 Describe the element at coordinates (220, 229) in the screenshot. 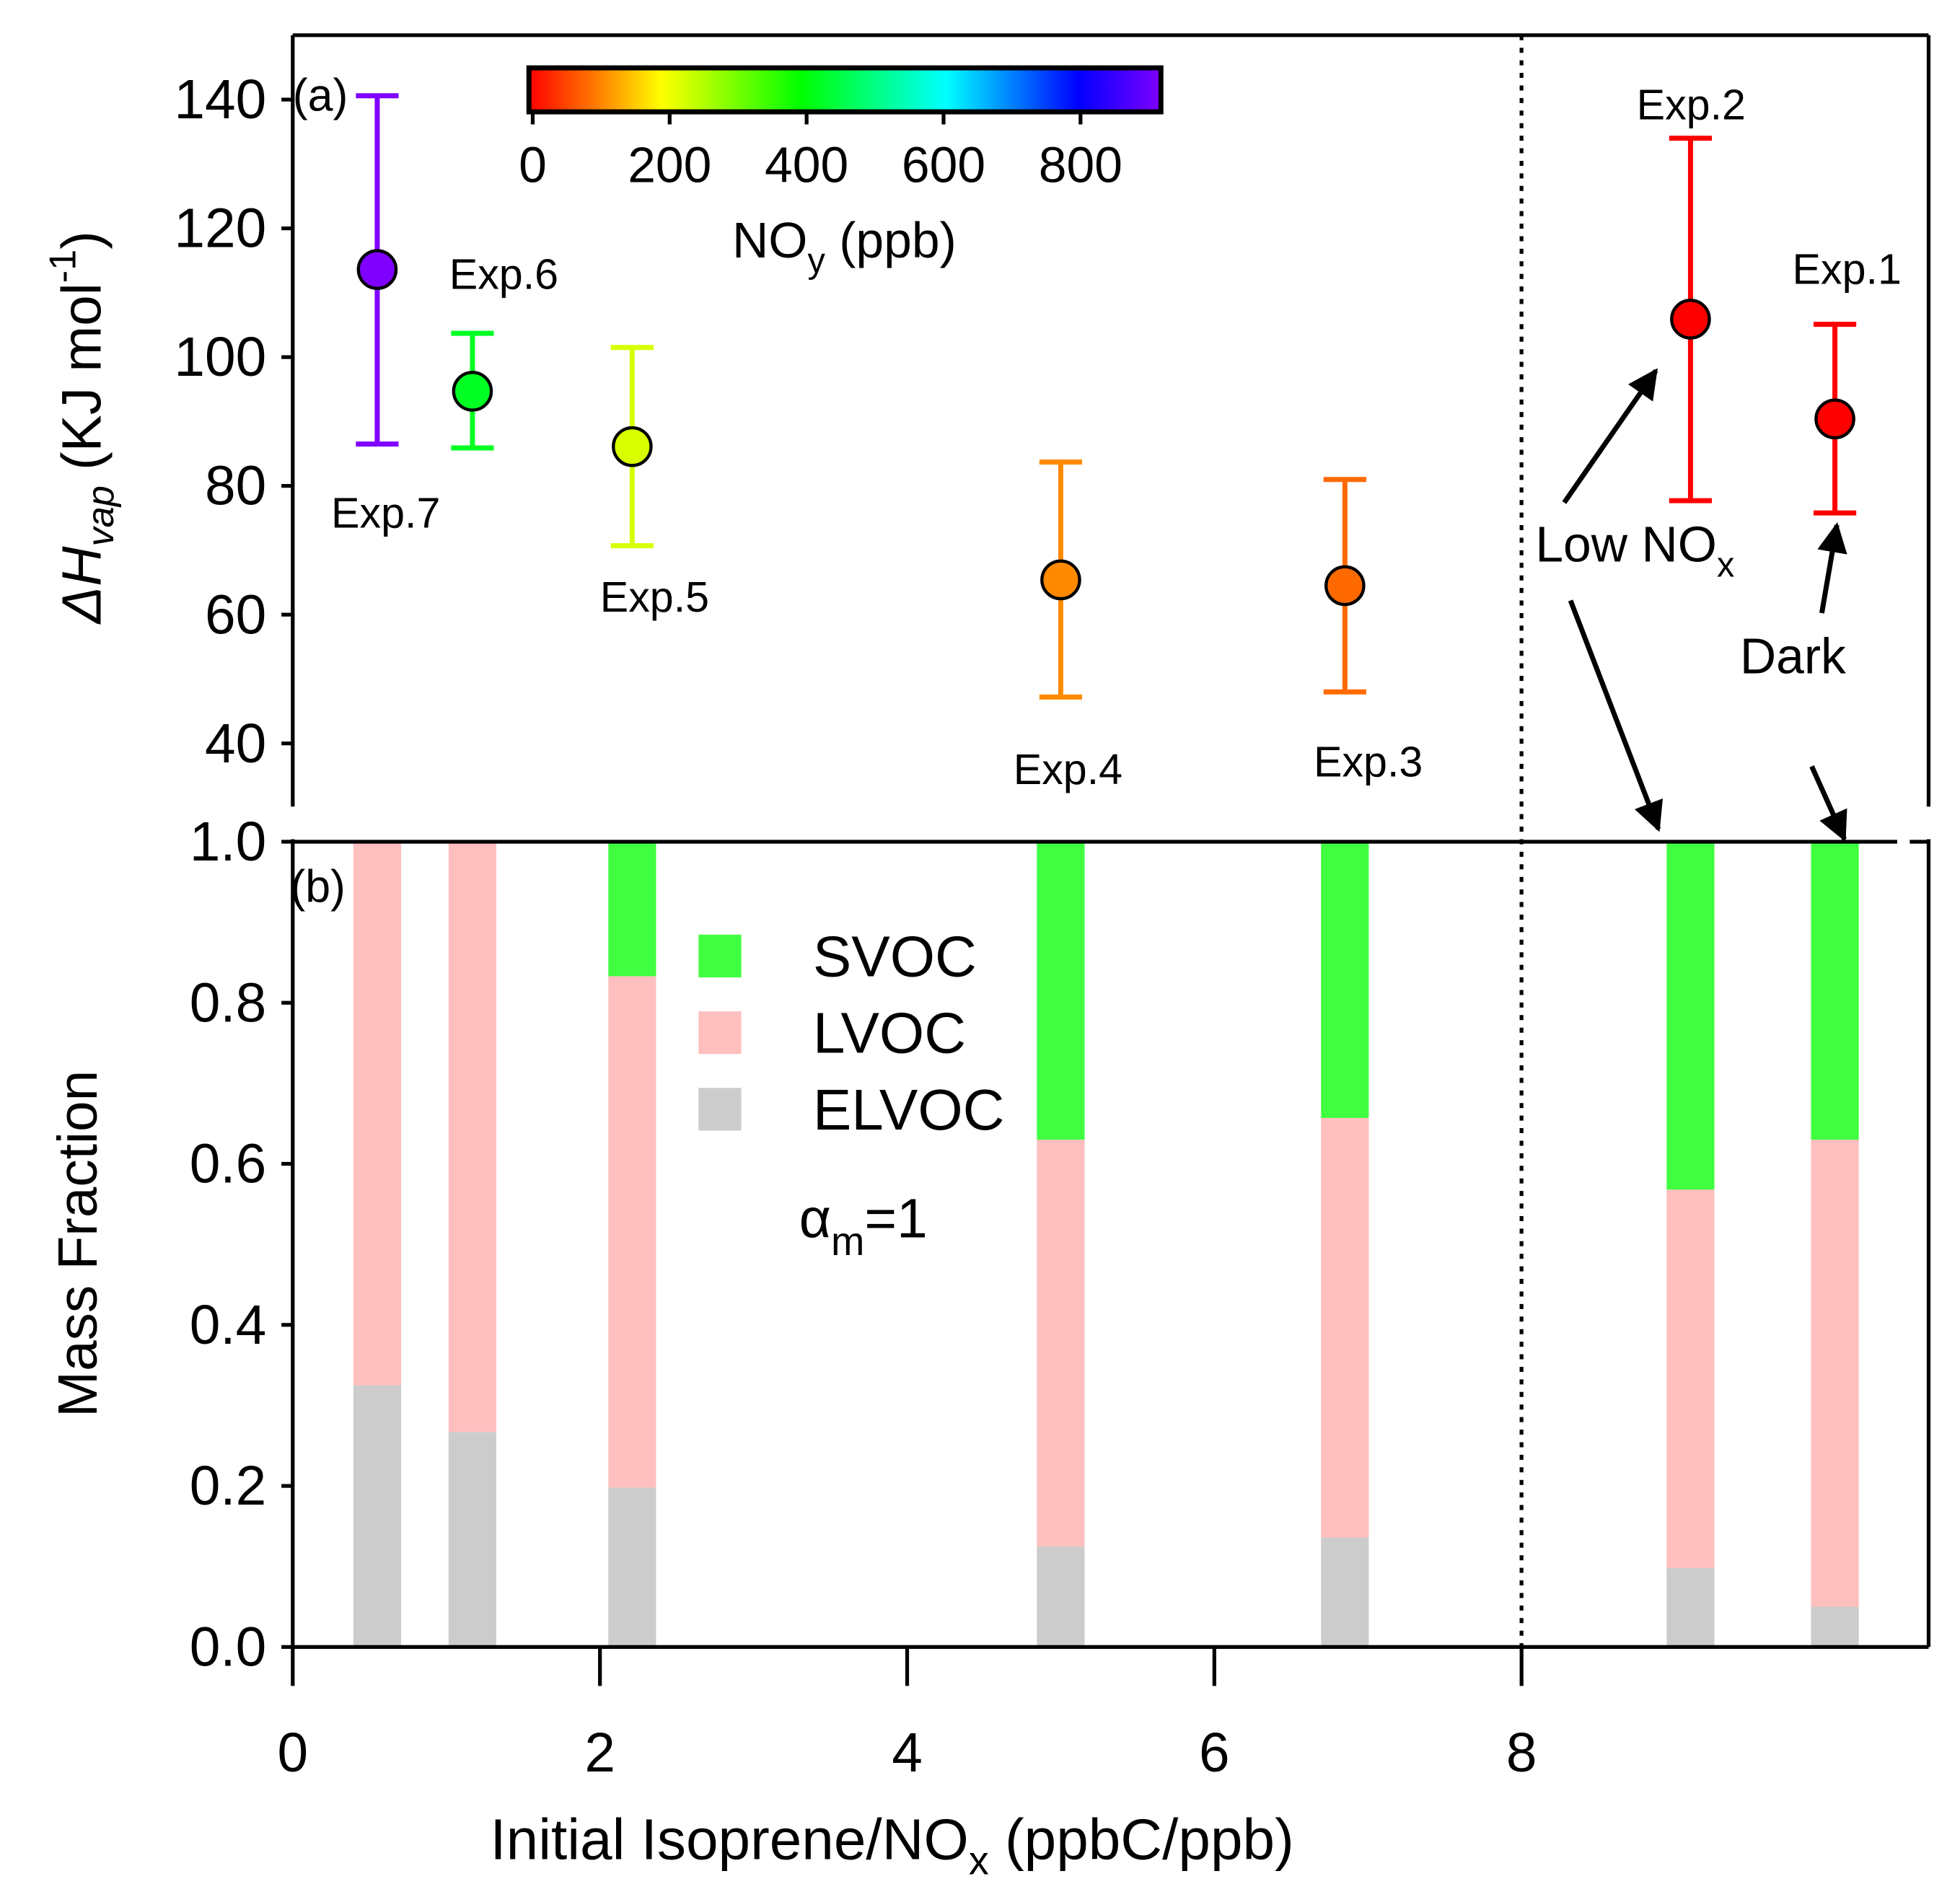

I see `y-tick-label-a: 120` at that location.